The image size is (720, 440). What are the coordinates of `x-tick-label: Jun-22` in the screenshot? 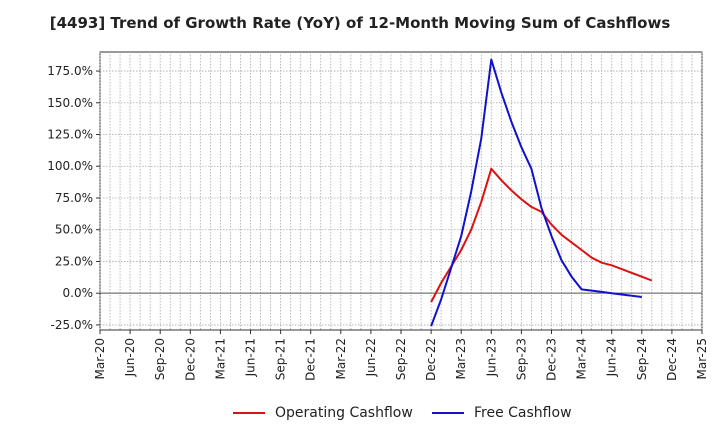 It's located at (371, 357).